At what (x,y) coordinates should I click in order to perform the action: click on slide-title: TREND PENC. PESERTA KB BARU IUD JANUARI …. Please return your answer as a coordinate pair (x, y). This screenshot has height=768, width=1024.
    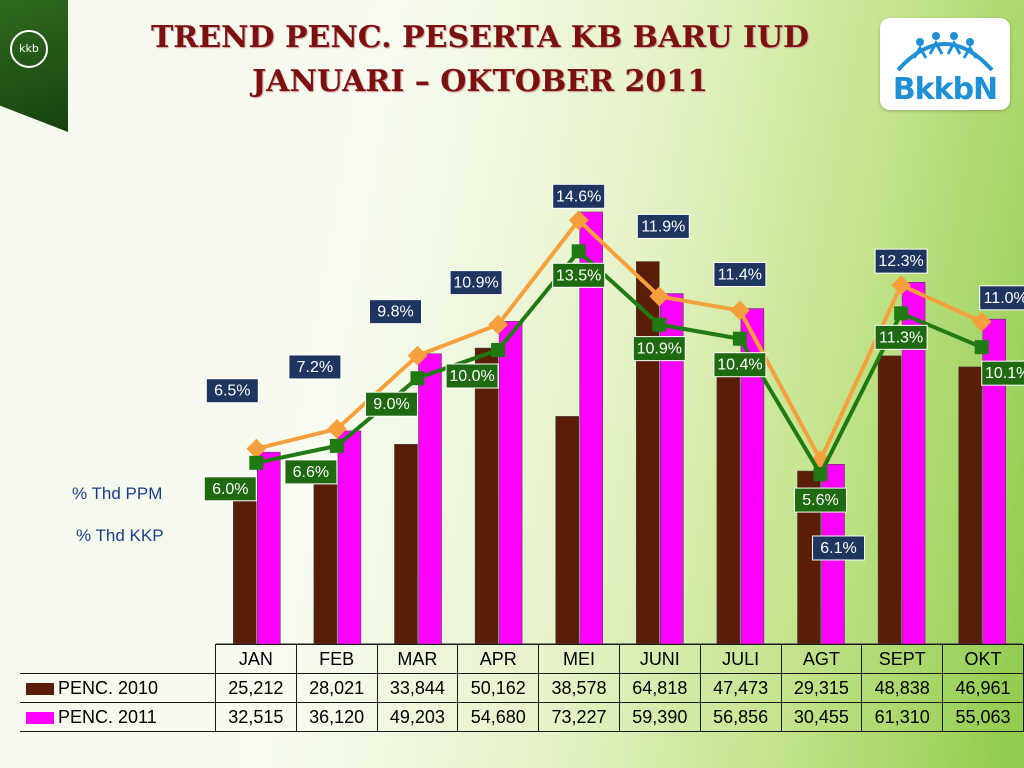
    Looking at the image, I should click on (480, 60).